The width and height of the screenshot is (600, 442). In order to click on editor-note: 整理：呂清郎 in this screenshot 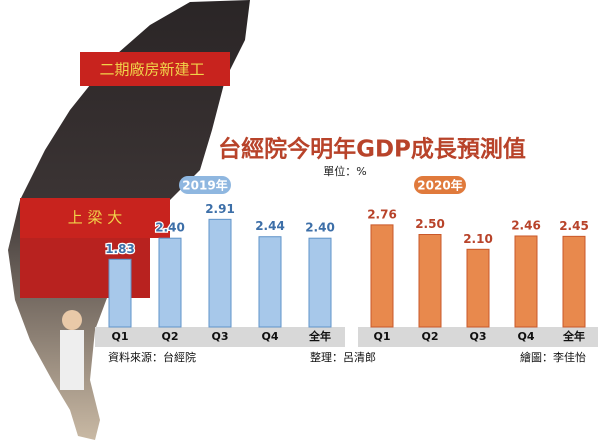, I will do `click(343, 357)`.